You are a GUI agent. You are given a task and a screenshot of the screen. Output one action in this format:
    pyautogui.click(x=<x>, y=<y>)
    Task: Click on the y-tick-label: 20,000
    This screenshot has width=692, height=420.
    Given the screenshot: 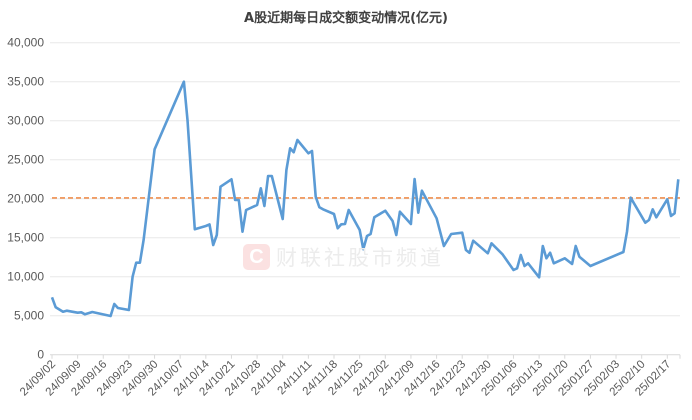 What is the action you would take?
    pyautogui.click(x=25, y=199)
    